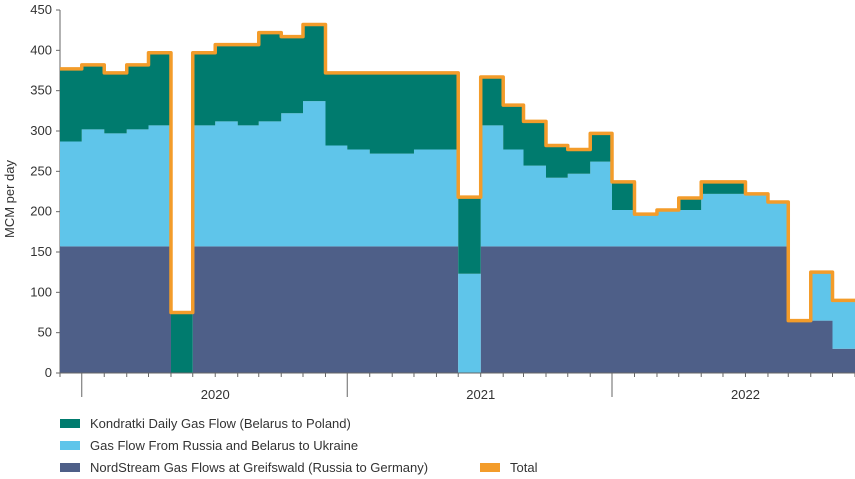 The width and height of the screenshot is (855, 479). What do you see at coordinates (45, 332) in the screenshot?
I see `y-tick-label: 50` at bounding box center [45, 332].